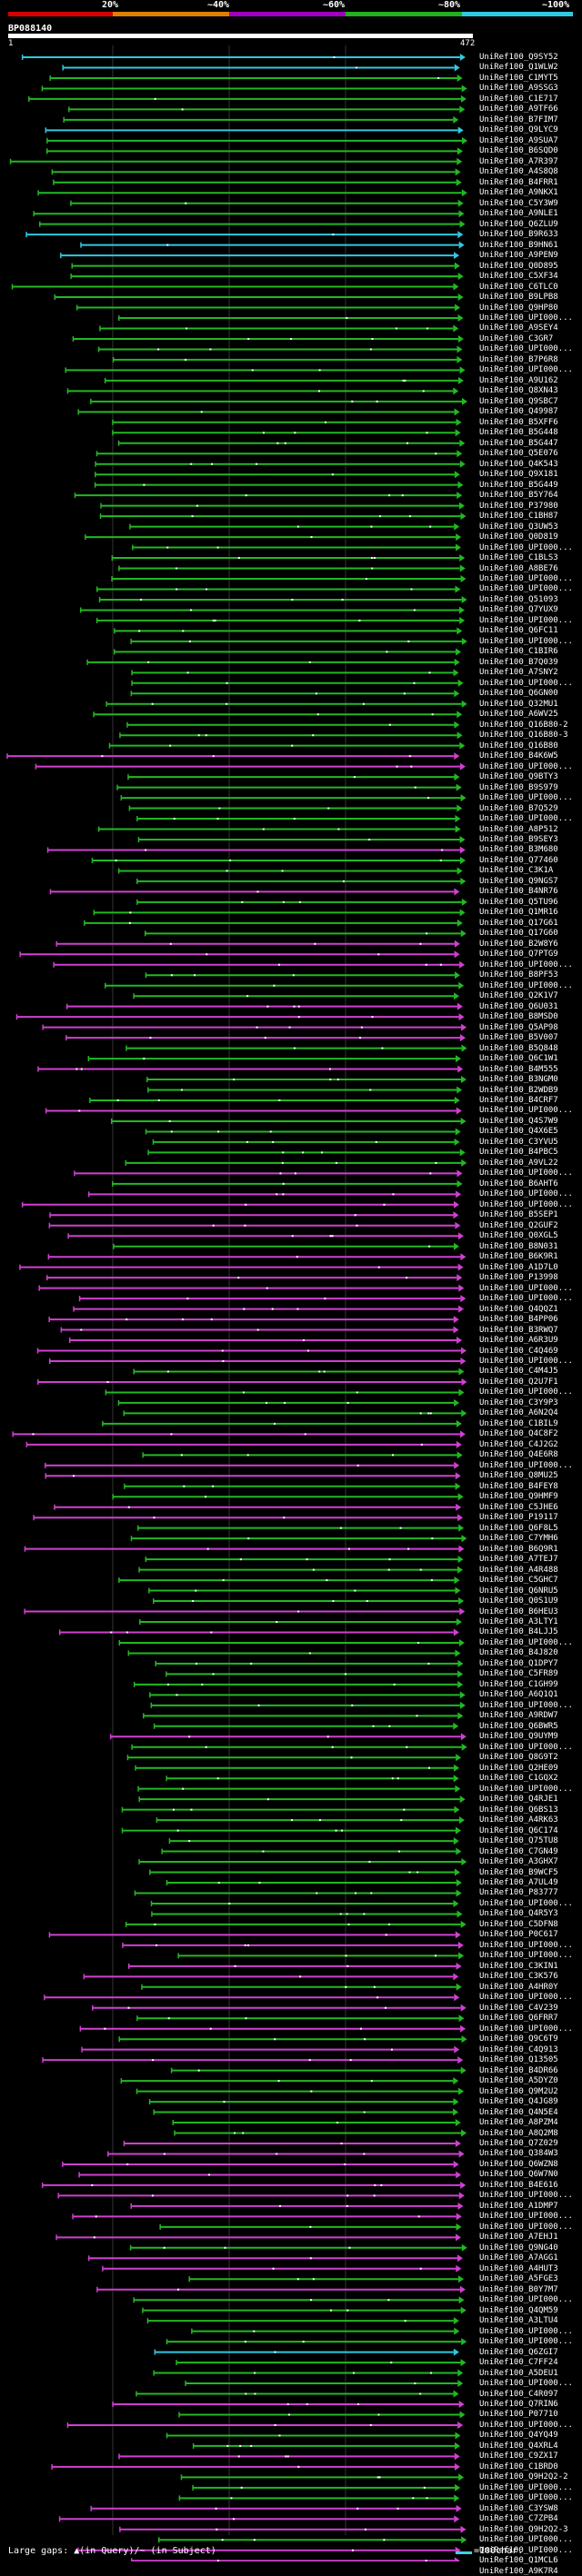 This screenshot has width=582, height=2576. Describe the element at coordinates (518, 1841) in the screenshot. I see `hit-label: UniRef100_Q75TU8` at that location.